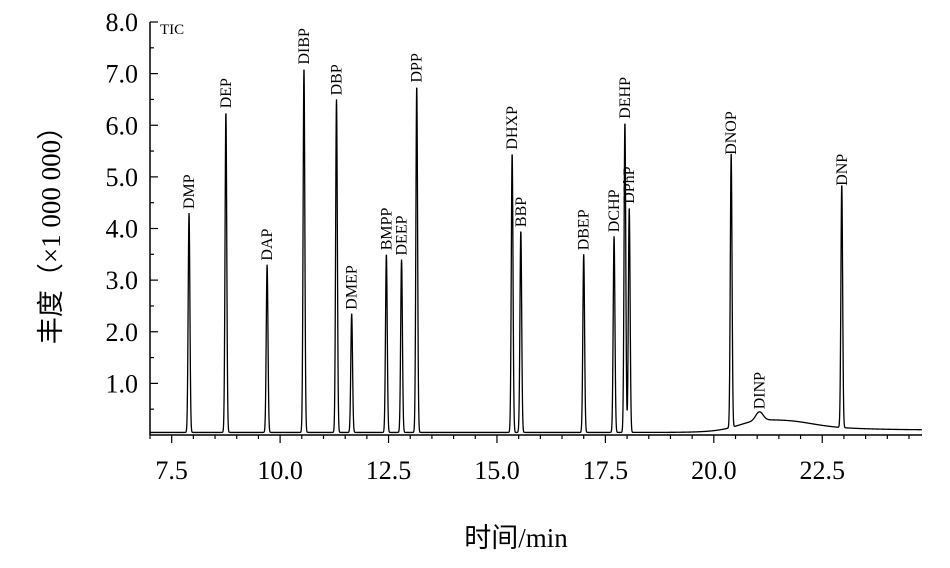 Image resolution: width=950 pixels, height=568 pixels. What do you see at coordinates (122, 74) in the screenshot?
I see `y-tick-label: 7.0` at bounding box center [122, 74].